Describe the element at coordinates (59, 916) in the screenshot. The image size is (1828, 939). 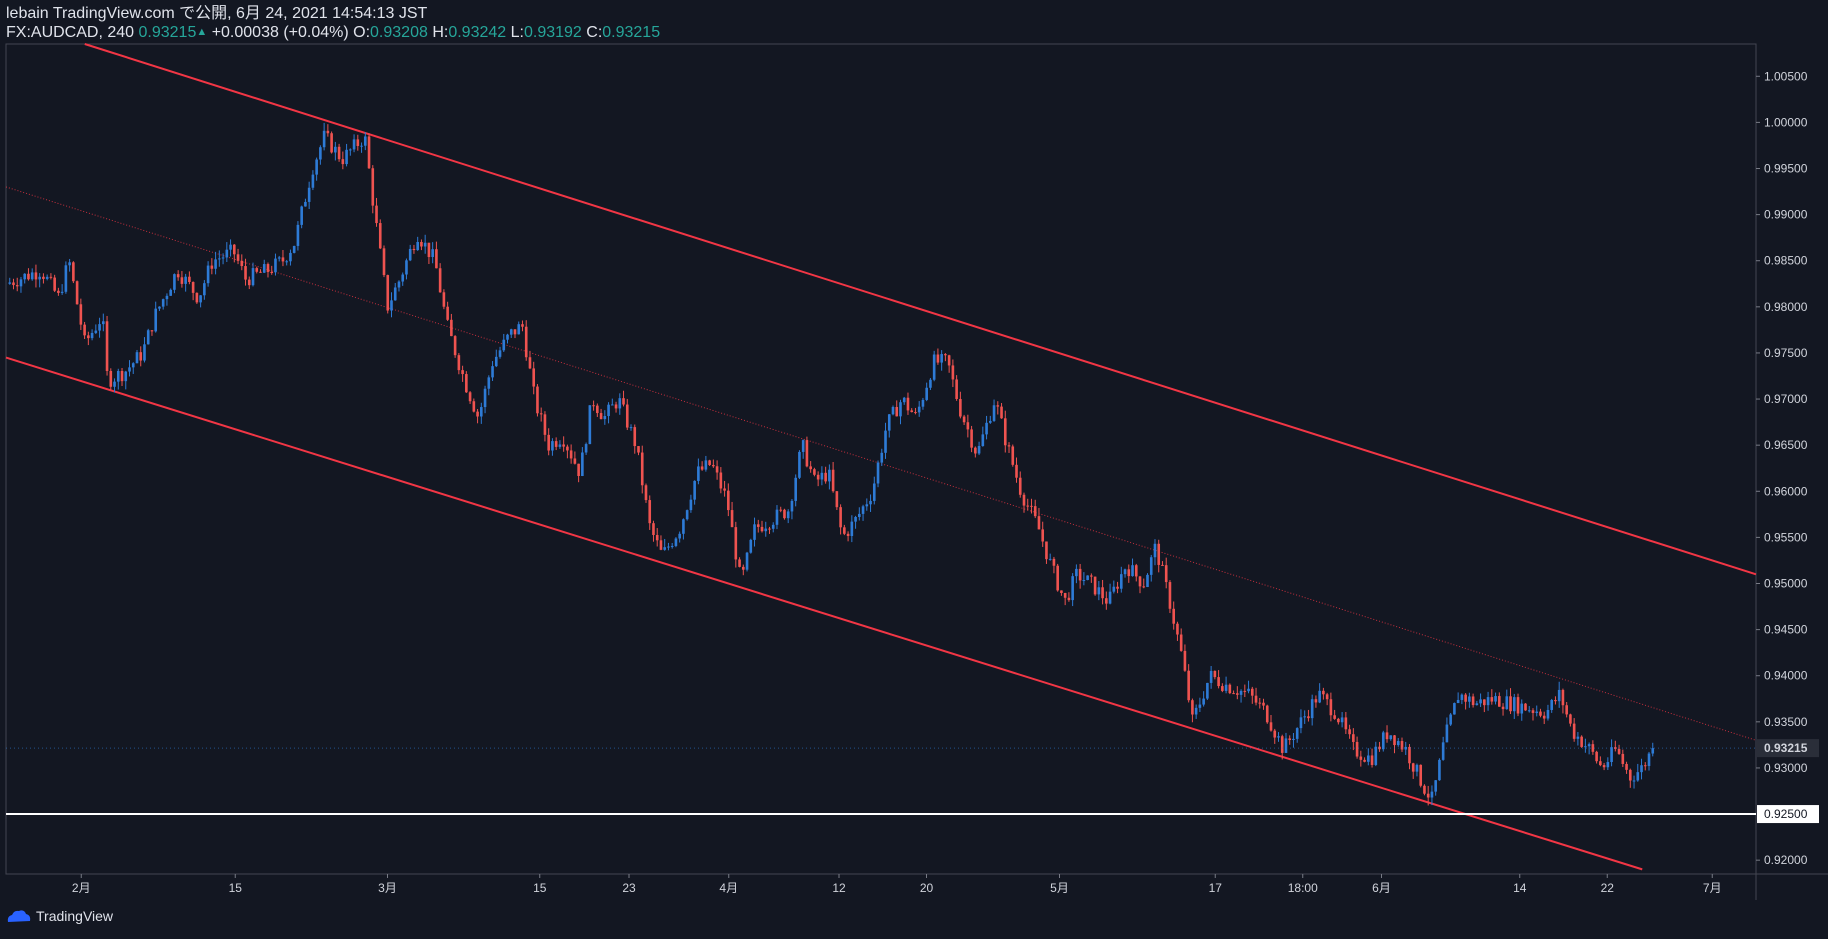
I see `tradingview-footer: TradingView` at that location.